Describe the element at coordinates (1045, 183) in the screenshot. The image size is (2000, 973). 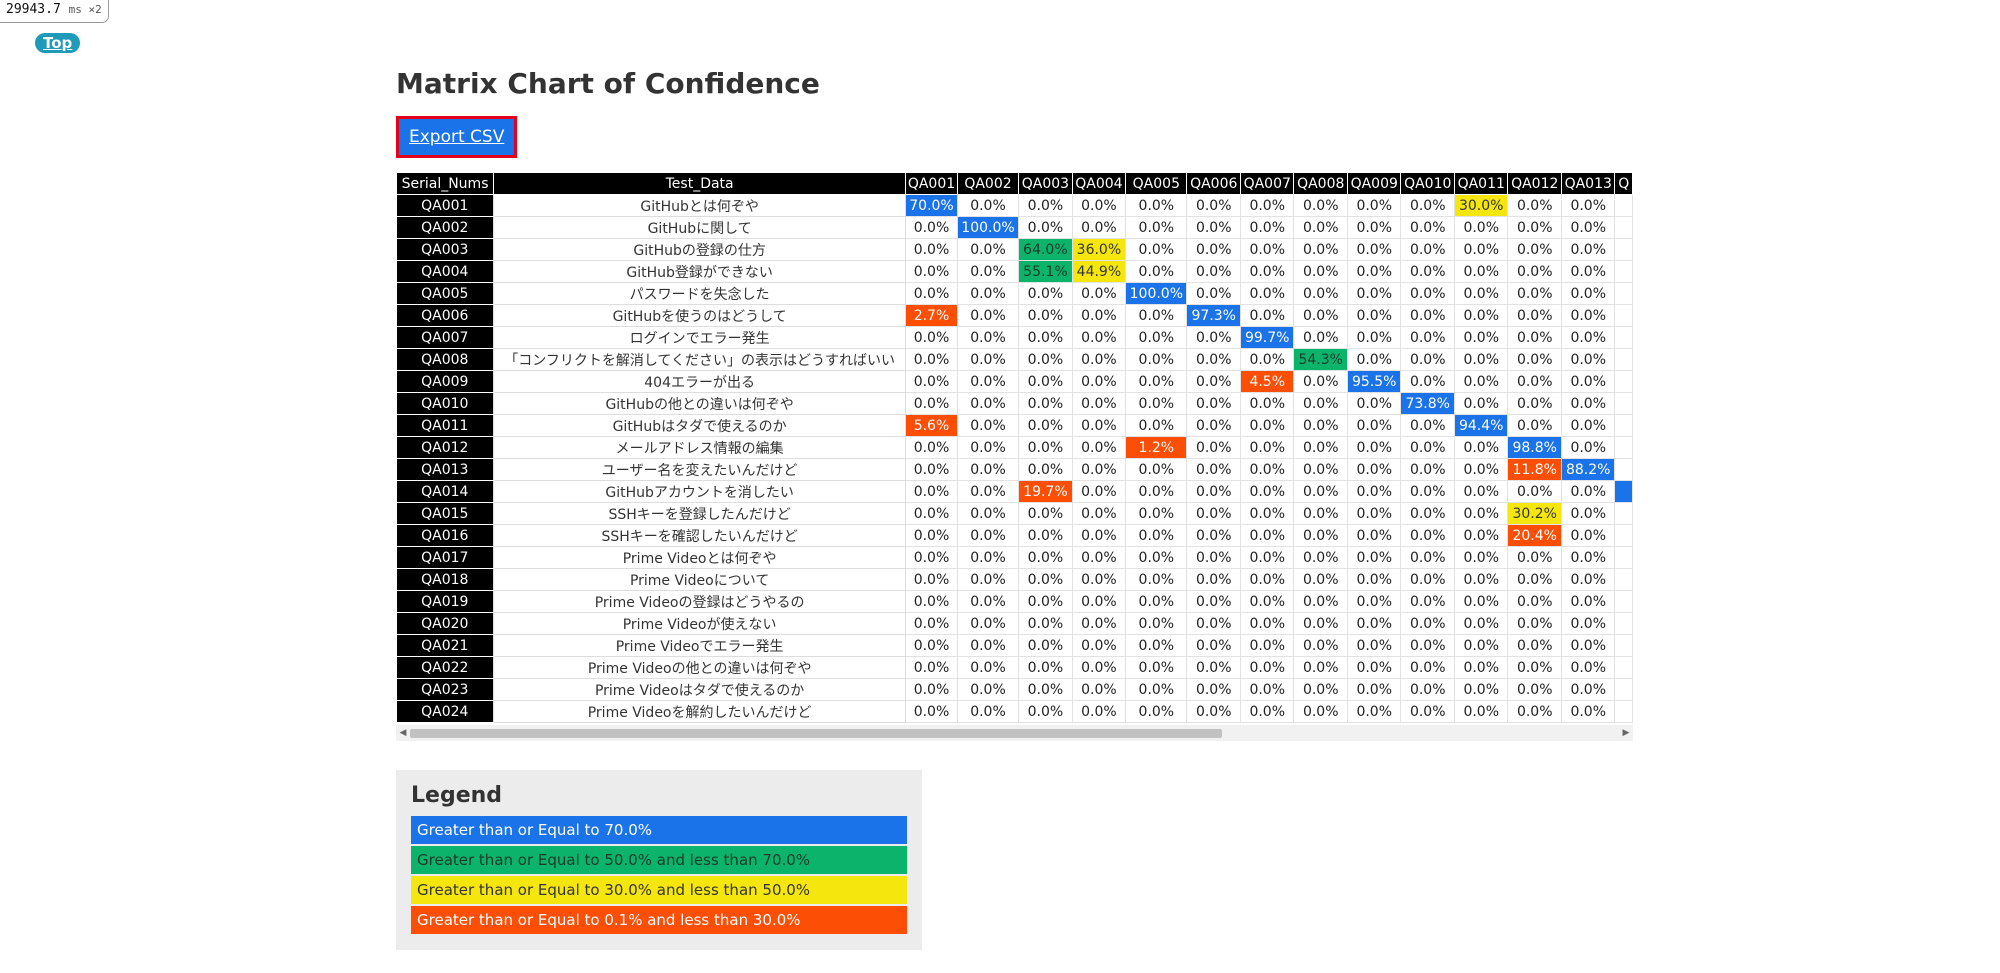
I see `column-header: QA003` at that location.